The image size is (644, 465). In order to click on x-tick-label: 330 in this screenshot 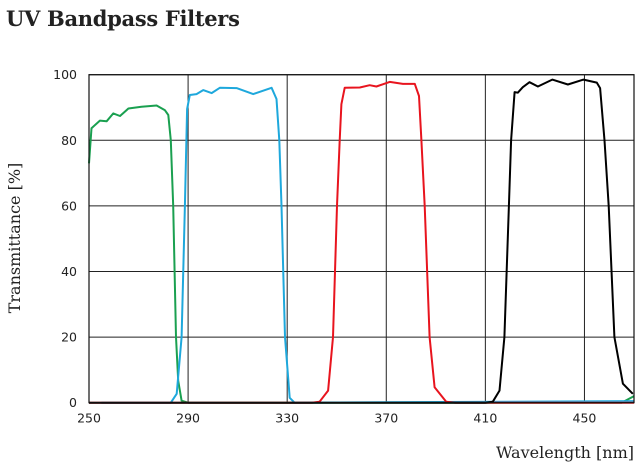, I will do `click(287, 418)`.